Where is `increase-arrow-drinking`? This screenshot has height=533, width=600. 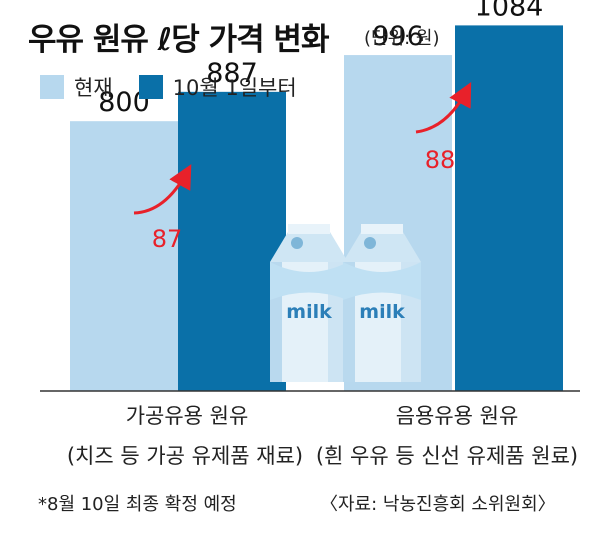
increase-arrow-drinking is located at coordinates (443, 108).